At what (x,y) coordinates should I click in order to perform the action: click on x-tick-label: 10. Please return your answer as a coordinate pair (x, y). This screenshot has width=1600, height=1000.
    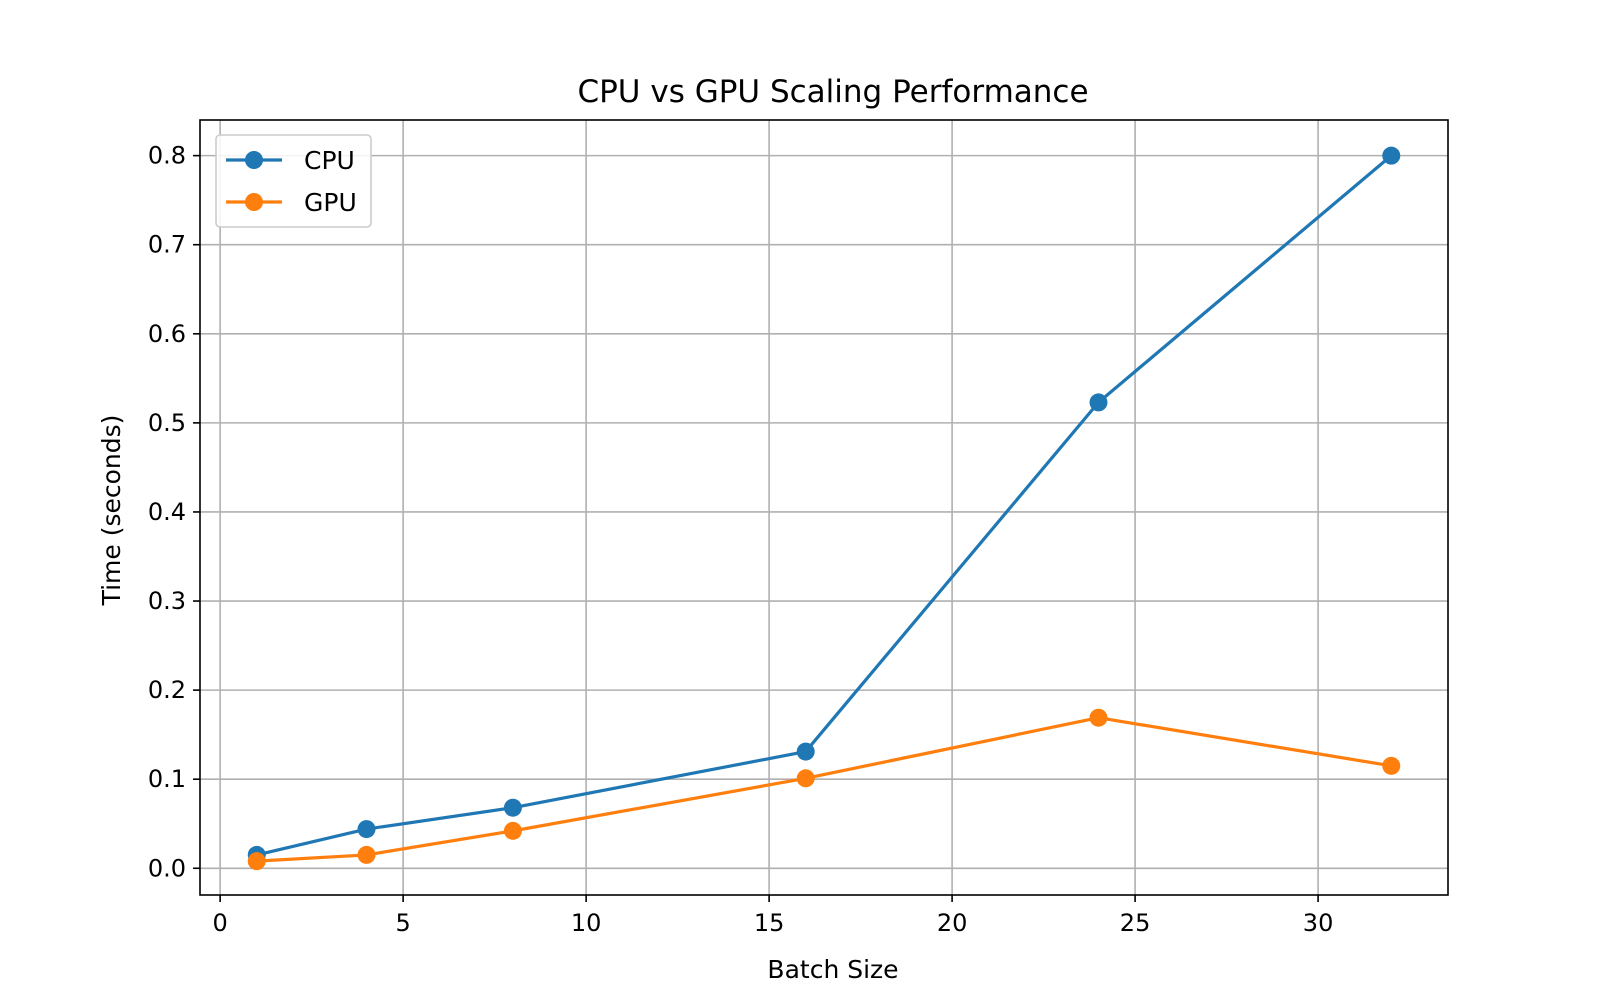
    Looking at the image, I should click on (586, 923).